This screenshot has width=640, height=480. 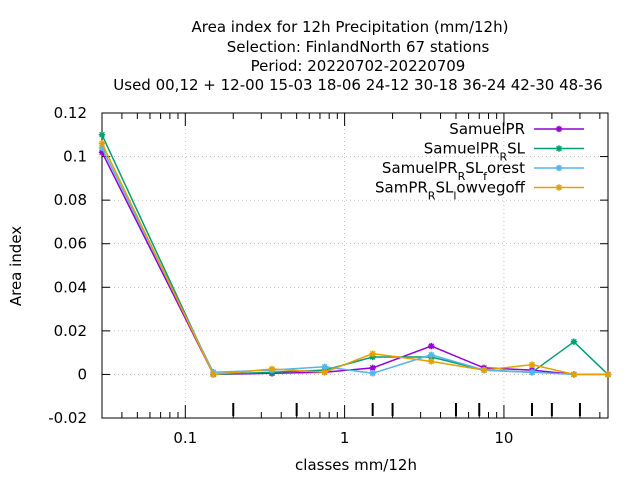 What do you see at coordinates (358, 66) in the screenshot?
I see `title-line-3: Period: 20220702-20220709` at bounding box center [358, 66].